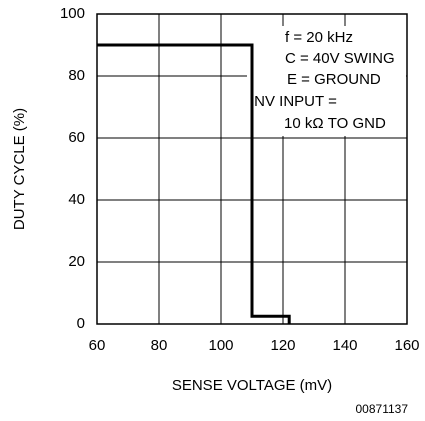  I want to click on y-tick-label: 0, so click(81, 323).